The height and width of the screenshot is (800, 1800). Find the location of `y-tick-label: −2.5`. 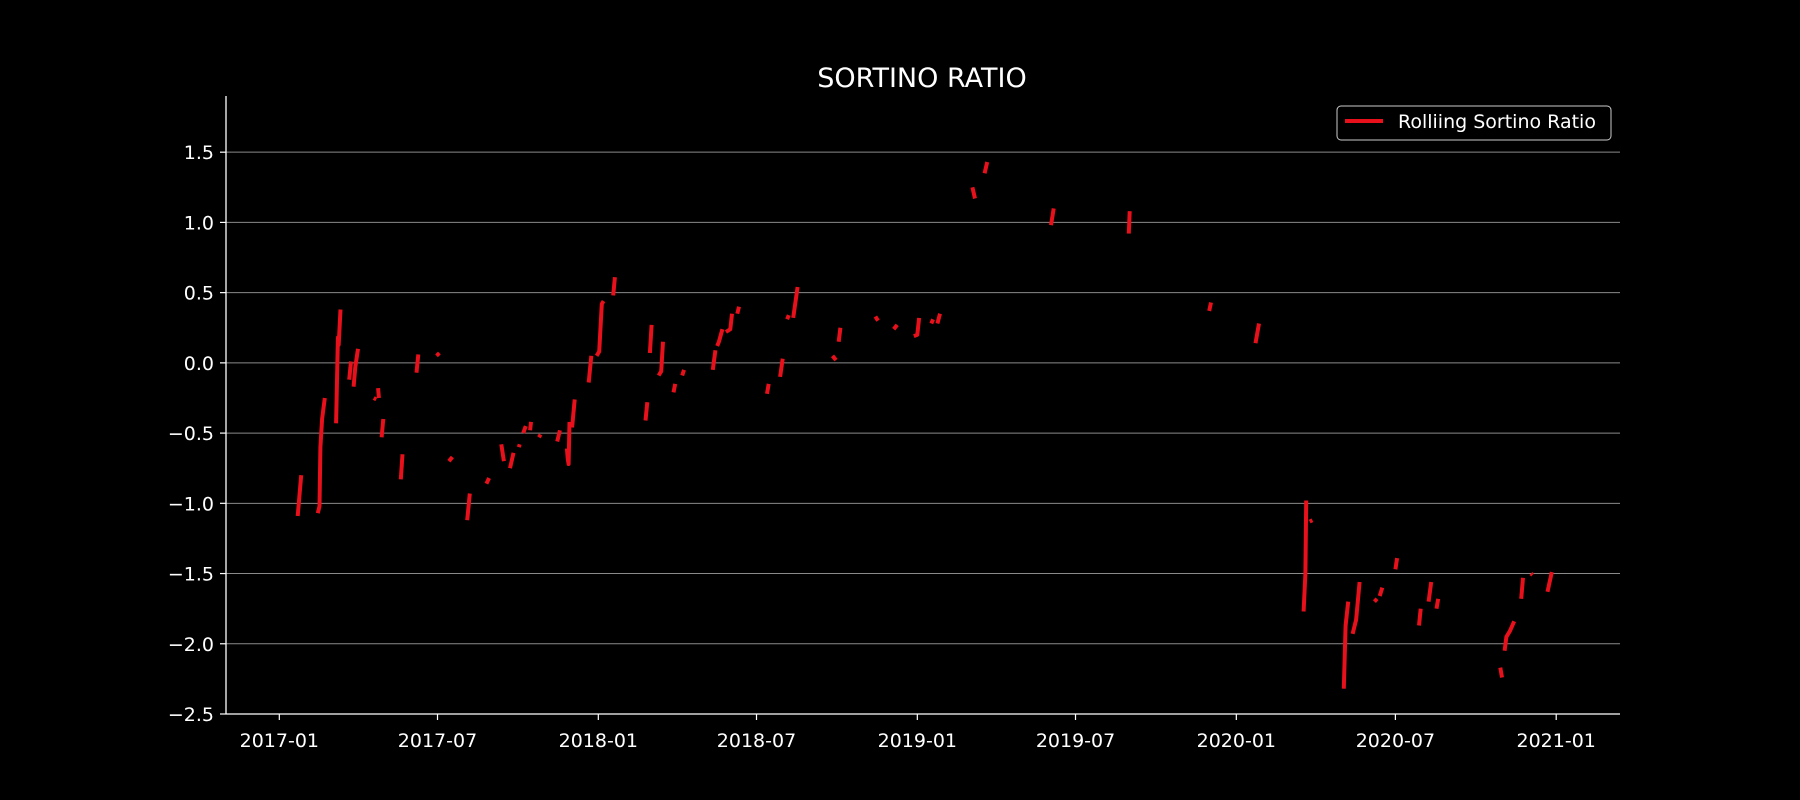

y-tick-label: −2.5 is located at coordinates (191, 715).